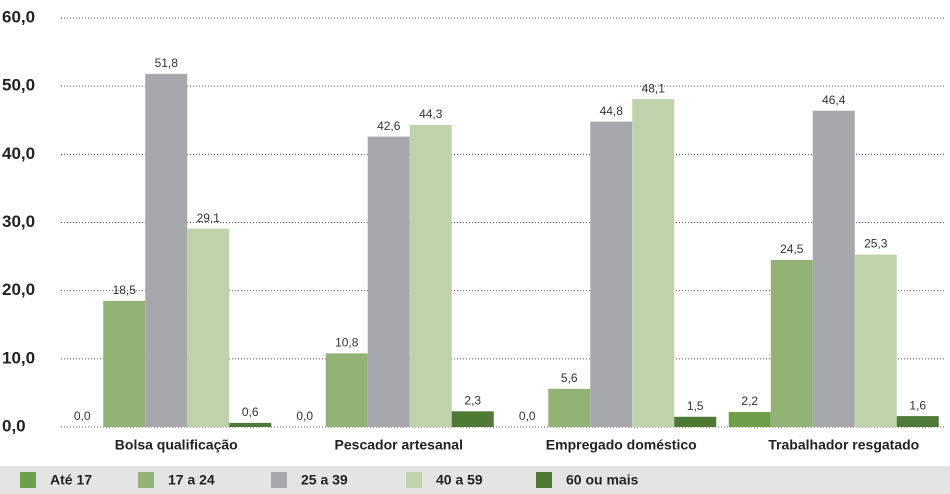 The image size is (950, 494). Describe the element at coordinates (14, 425) in the screenshot. I see `y-tick-label: 0,0` at that location.